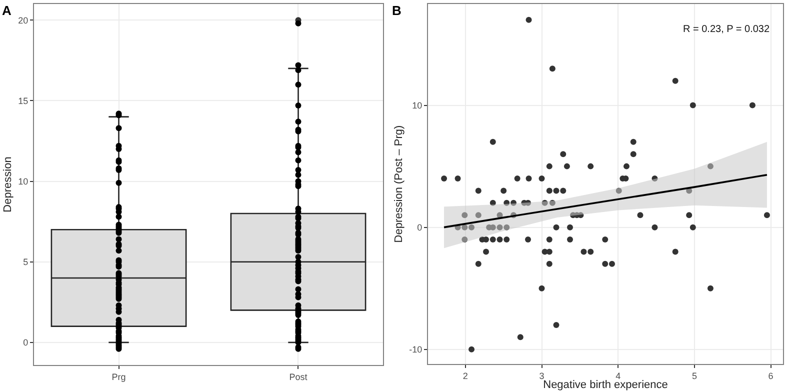 The height and width of the screenshot is (391, 785). I want to click on y-tick-label: 20, so click(23, 20).